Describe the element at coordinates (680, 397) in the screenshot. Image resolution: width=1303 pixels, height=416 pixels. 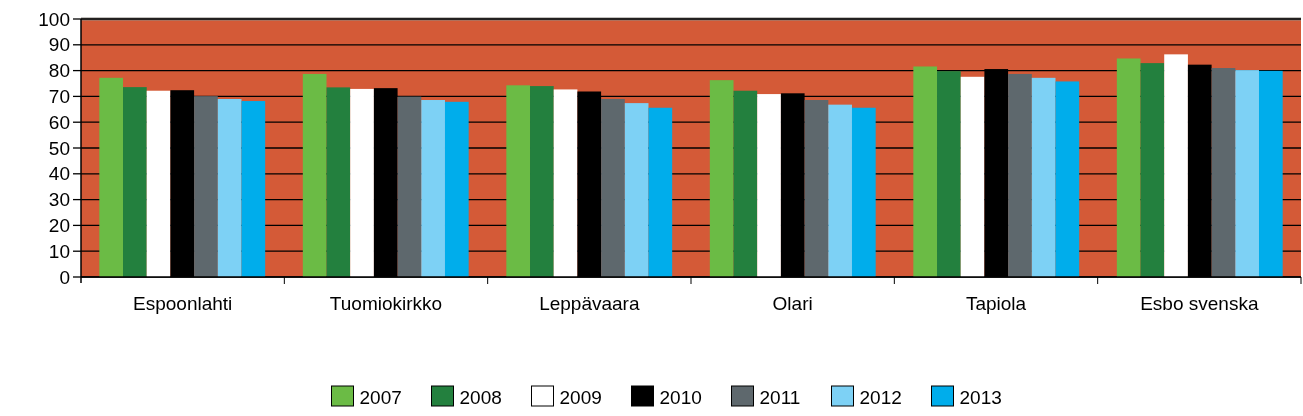
I see `legend-label: 2010` at that location.